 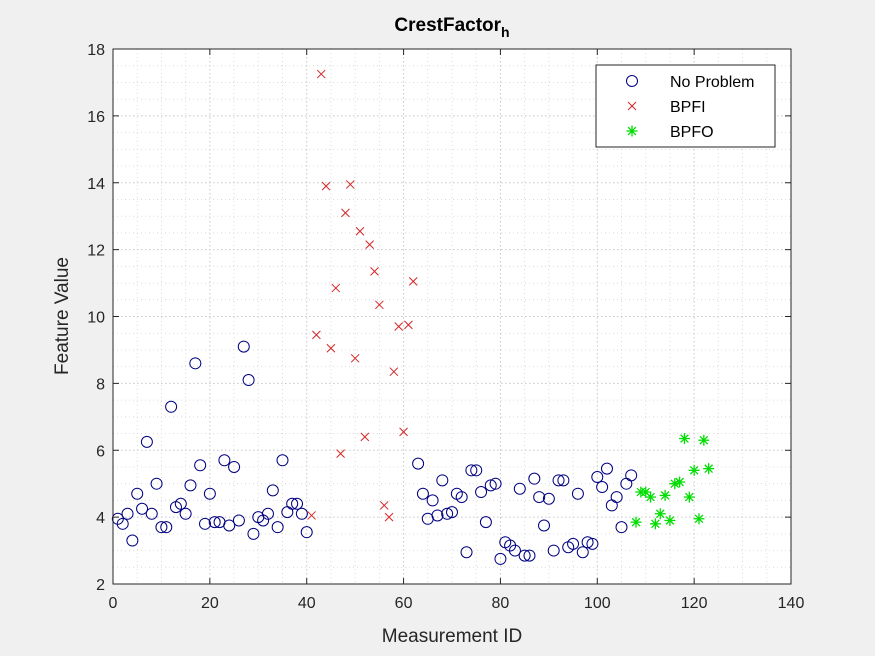 What do you see at coordinates (100, 585) in the screenshot?
I see `y-tick-label: 2` at bounding box center [100, 585].